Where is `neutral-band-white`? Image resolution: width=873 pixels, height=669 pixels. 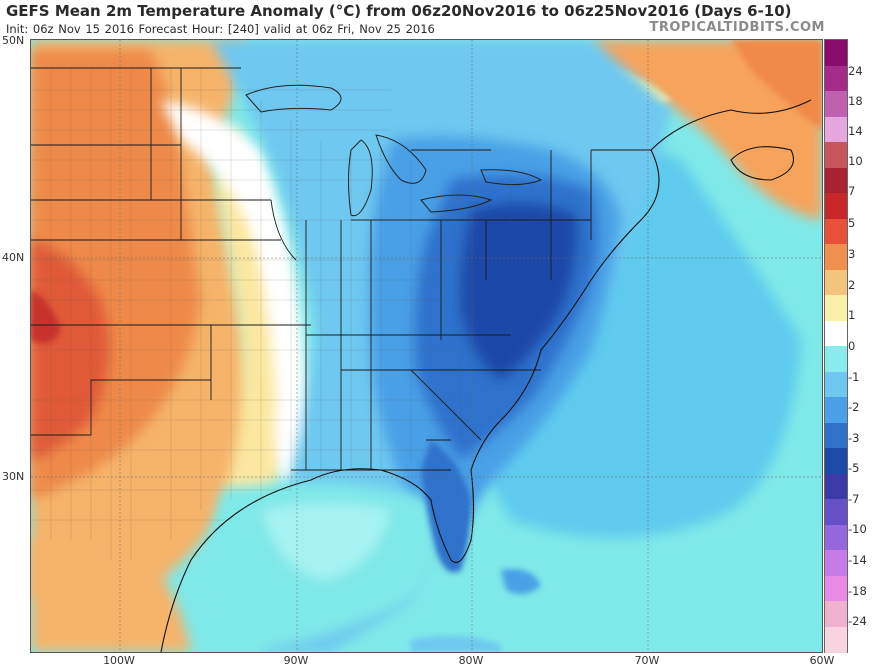
neutral-band-white is located at coordinates (236, 295).